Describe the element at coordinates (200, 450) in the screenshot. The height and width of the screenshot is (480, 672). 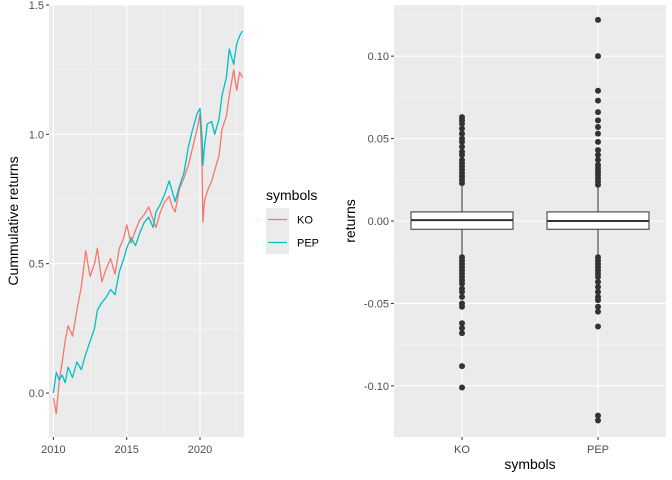
I see `left-x-tick-label: 2020` at that location.